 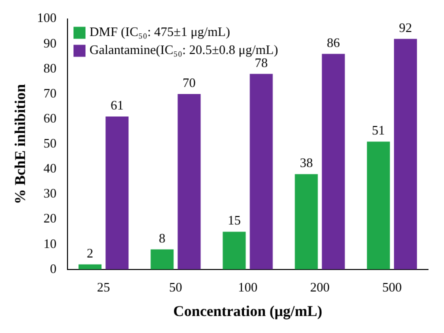 What do you see at coordinates (46, 18) in the screenshot?
I see `y-tick-label: 100` at bounding box center [46, 18].